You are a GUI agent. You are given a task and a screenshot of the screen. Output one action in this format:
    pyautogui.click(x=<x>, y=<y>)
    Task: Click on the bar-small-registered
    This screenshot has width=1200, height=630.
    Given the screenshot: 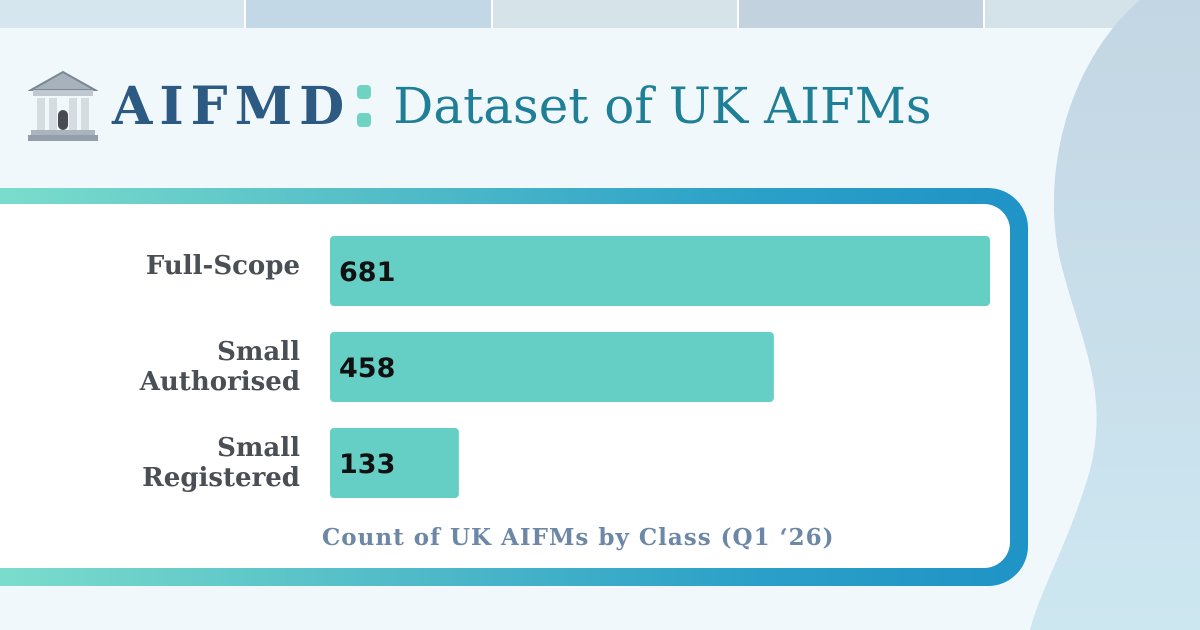 What is the action you would take?
    pyautogui.click(x=394, y=463)
    